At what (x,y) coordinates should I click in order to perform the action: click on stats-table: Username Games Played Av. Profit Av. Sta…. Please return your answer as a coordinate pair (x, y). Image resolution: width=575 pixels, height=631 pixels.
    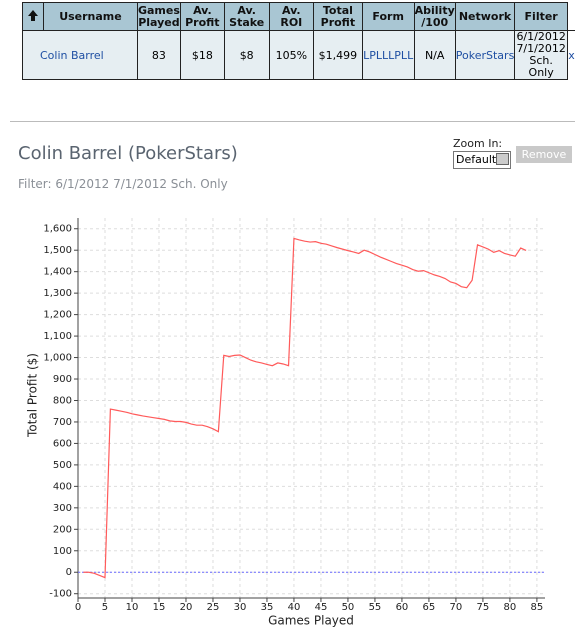
    Looking at the image, I should click on (298, 41).